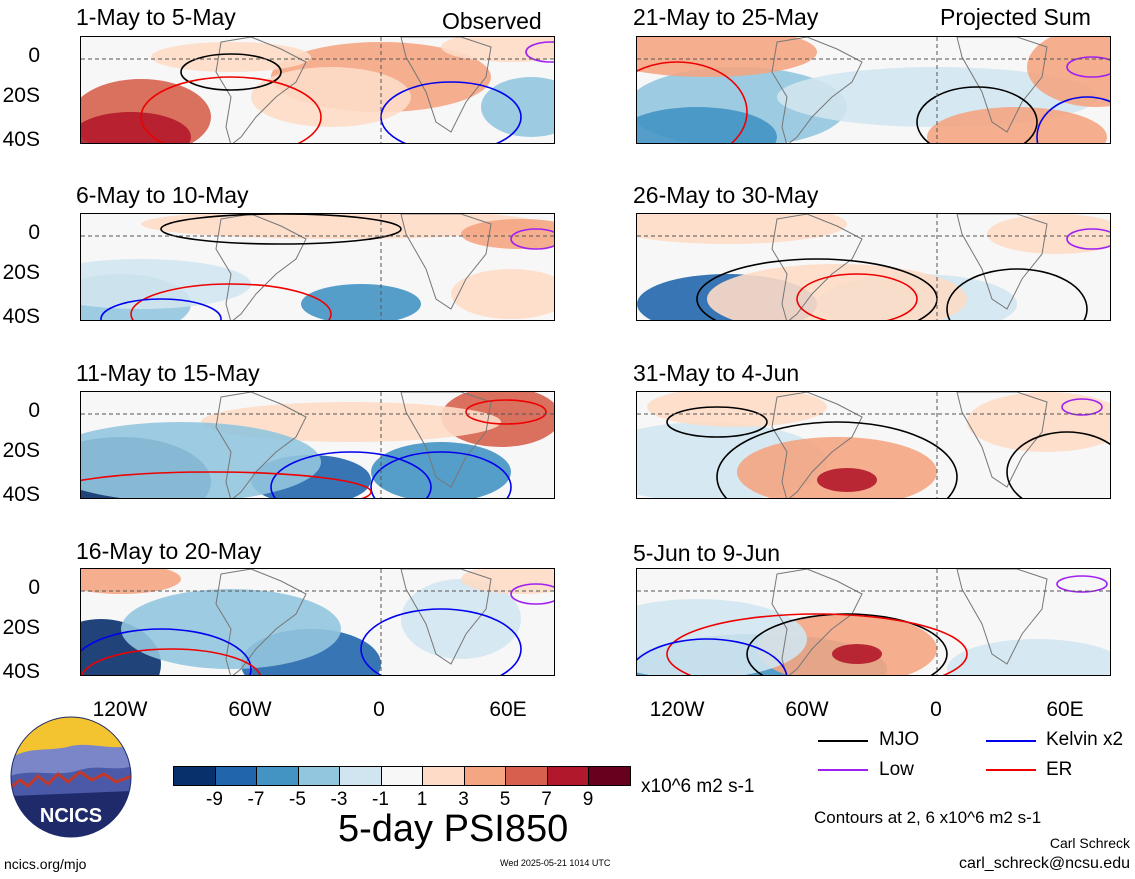 The image size is (1135, 879). I want to click on logo-text: NCICS, so click(71, 816).